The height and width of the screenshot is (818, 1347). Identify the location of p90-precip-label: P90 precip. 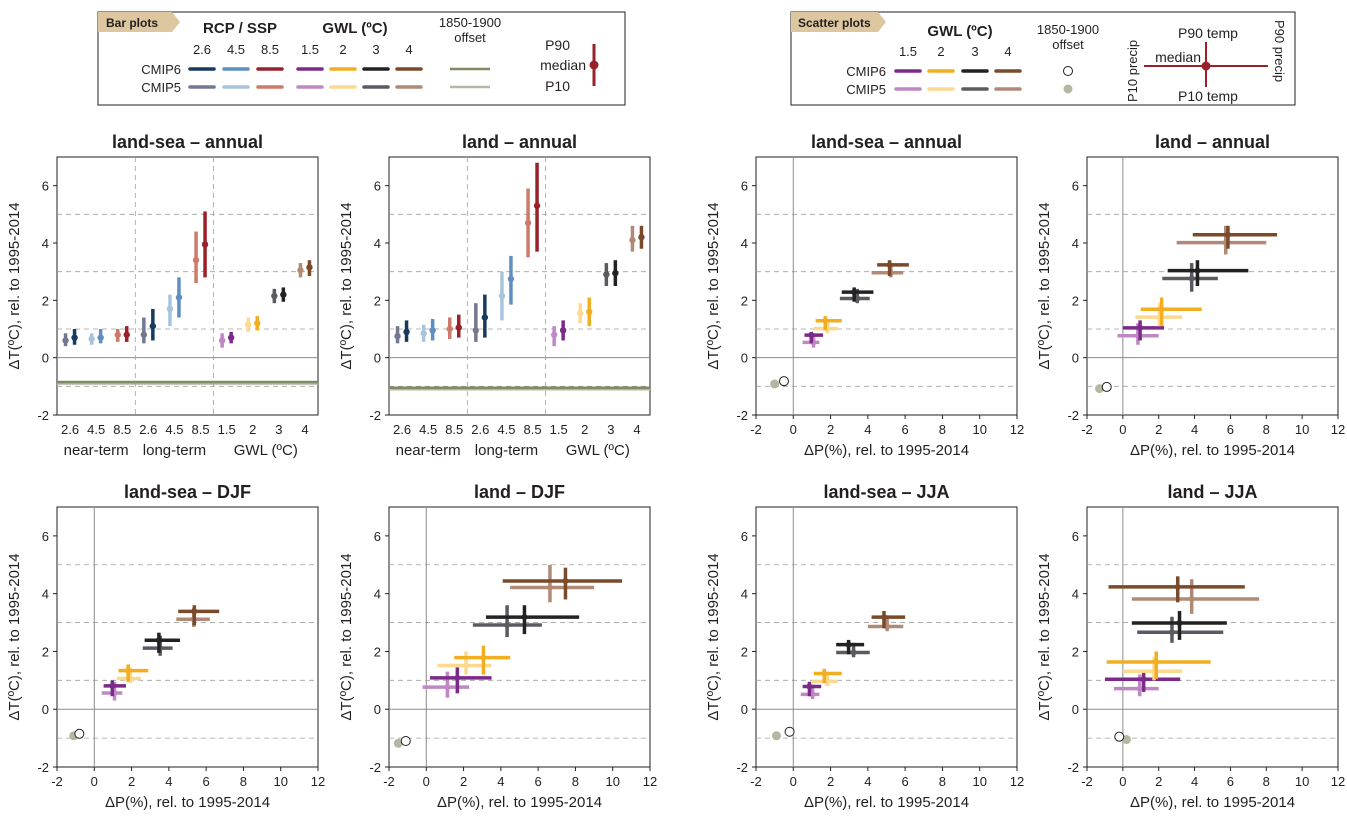
(1279, 51).